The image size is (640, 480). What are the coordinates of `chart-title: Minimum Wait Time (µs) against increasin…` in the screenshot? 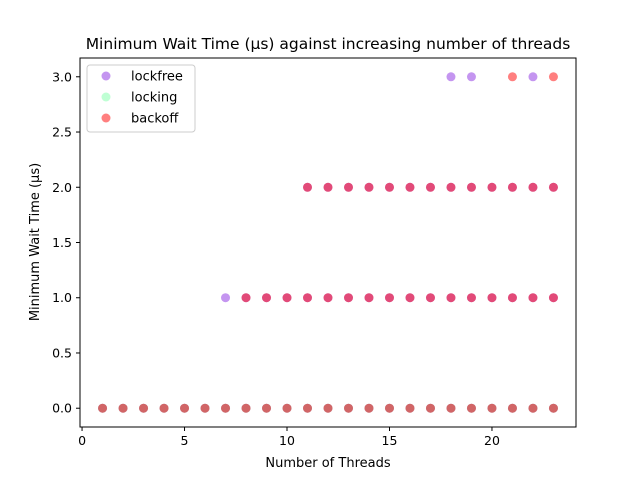 It's located at (328, 44).